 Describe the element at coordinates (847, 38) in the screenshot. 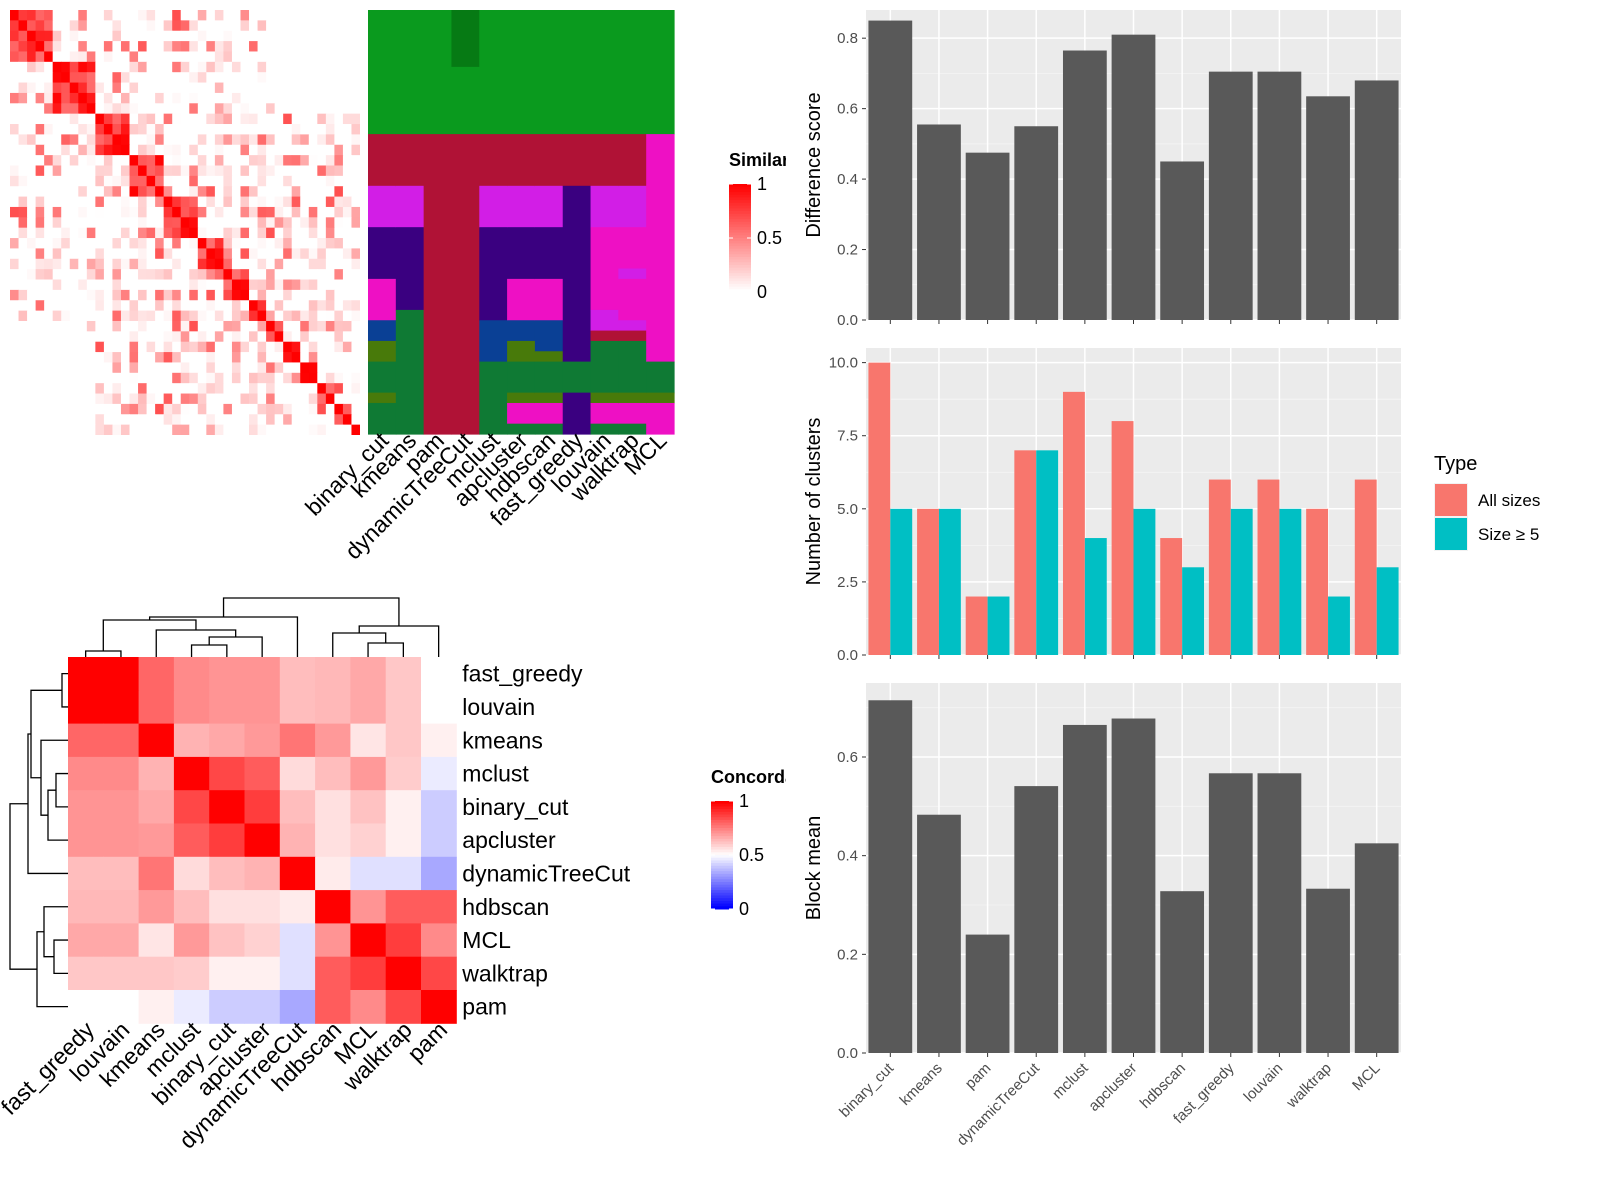

I see `difference-score-chart-y-tick-label: 0.8` at that location.